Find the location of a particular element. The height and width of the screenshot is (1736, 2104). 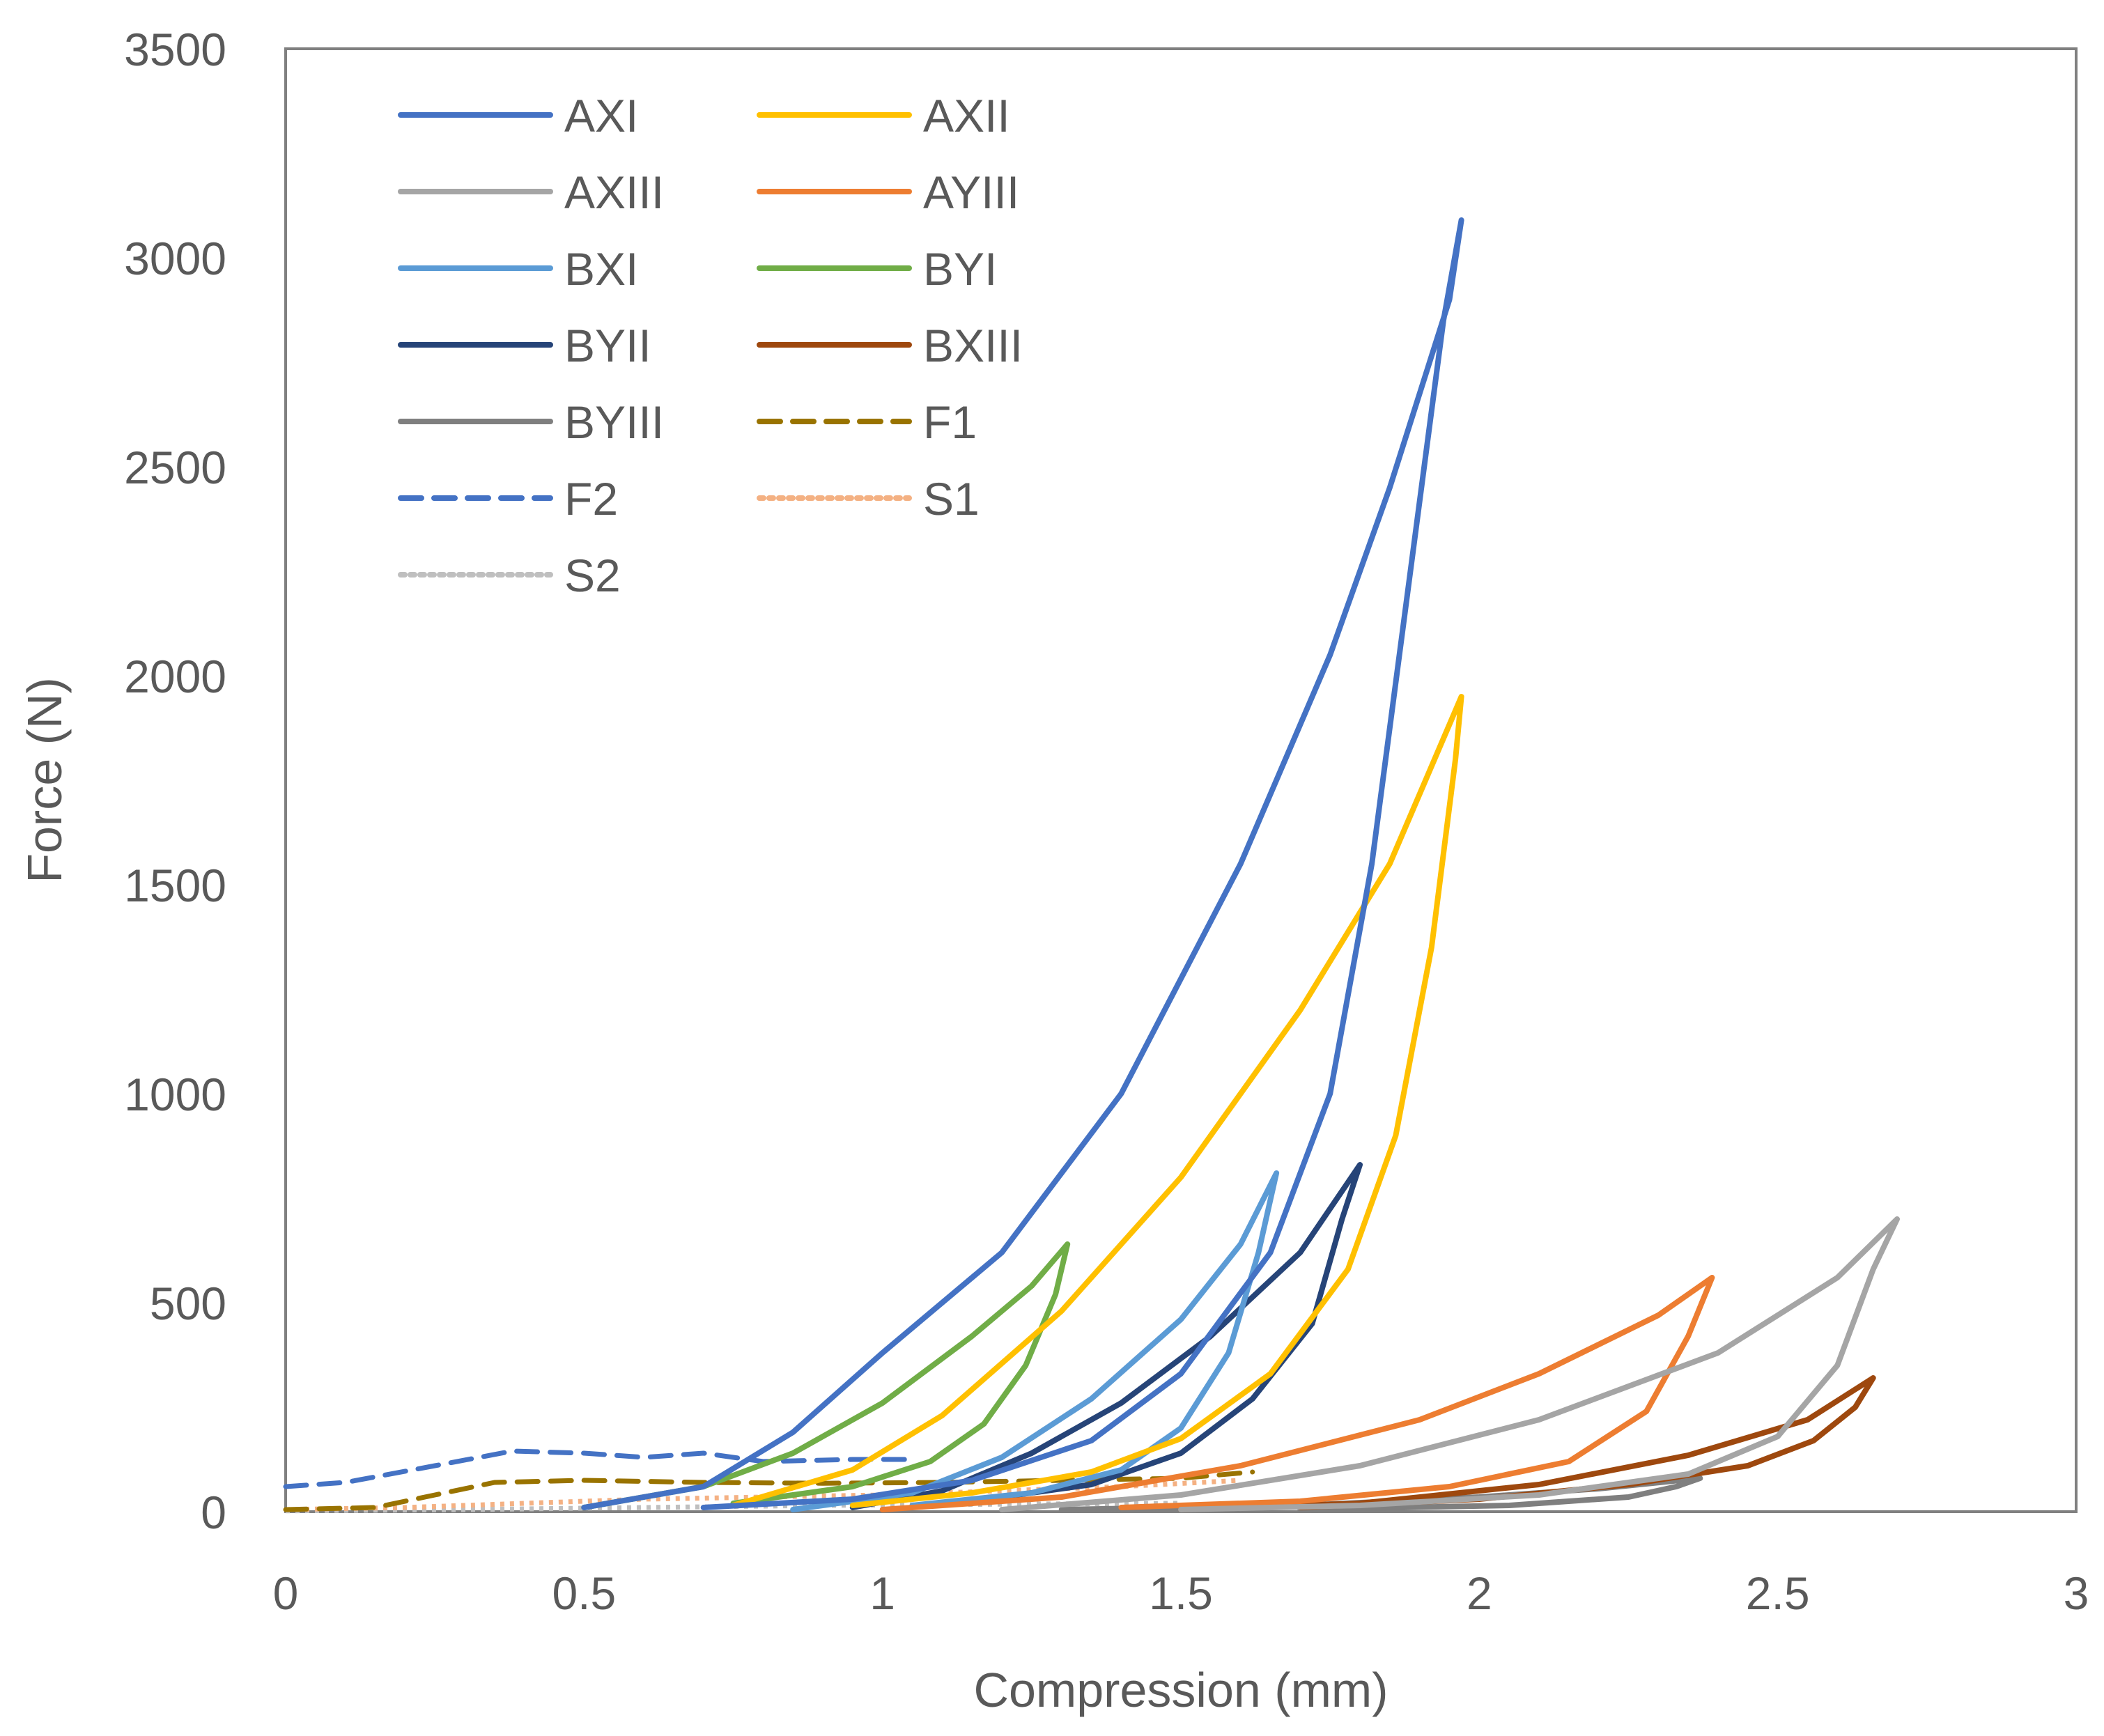

x-tick-label-2: 2 is located at coordinates (1479, 1593).